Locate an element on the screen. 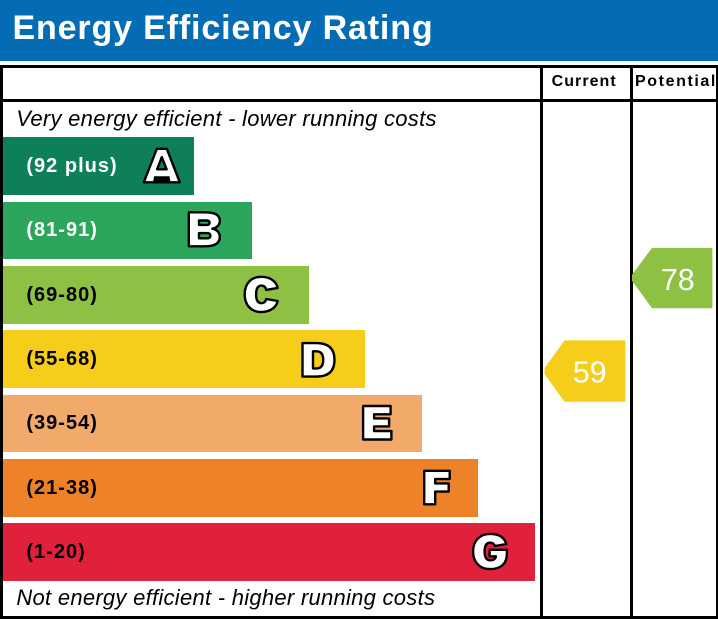 The width and height of the screenshot is (718, 619). svg-text: 59 is located at coordinates (590, 372).